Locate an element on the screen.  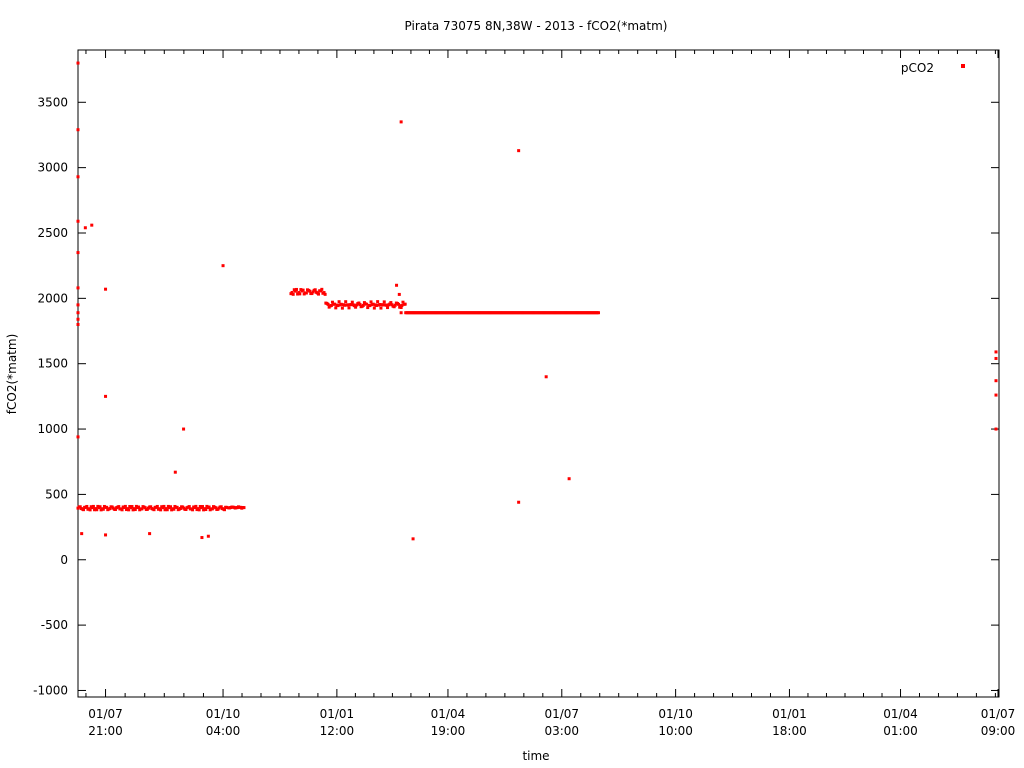
y-axis-label: fCO2(*matm) is located at coordinates (12, 374).